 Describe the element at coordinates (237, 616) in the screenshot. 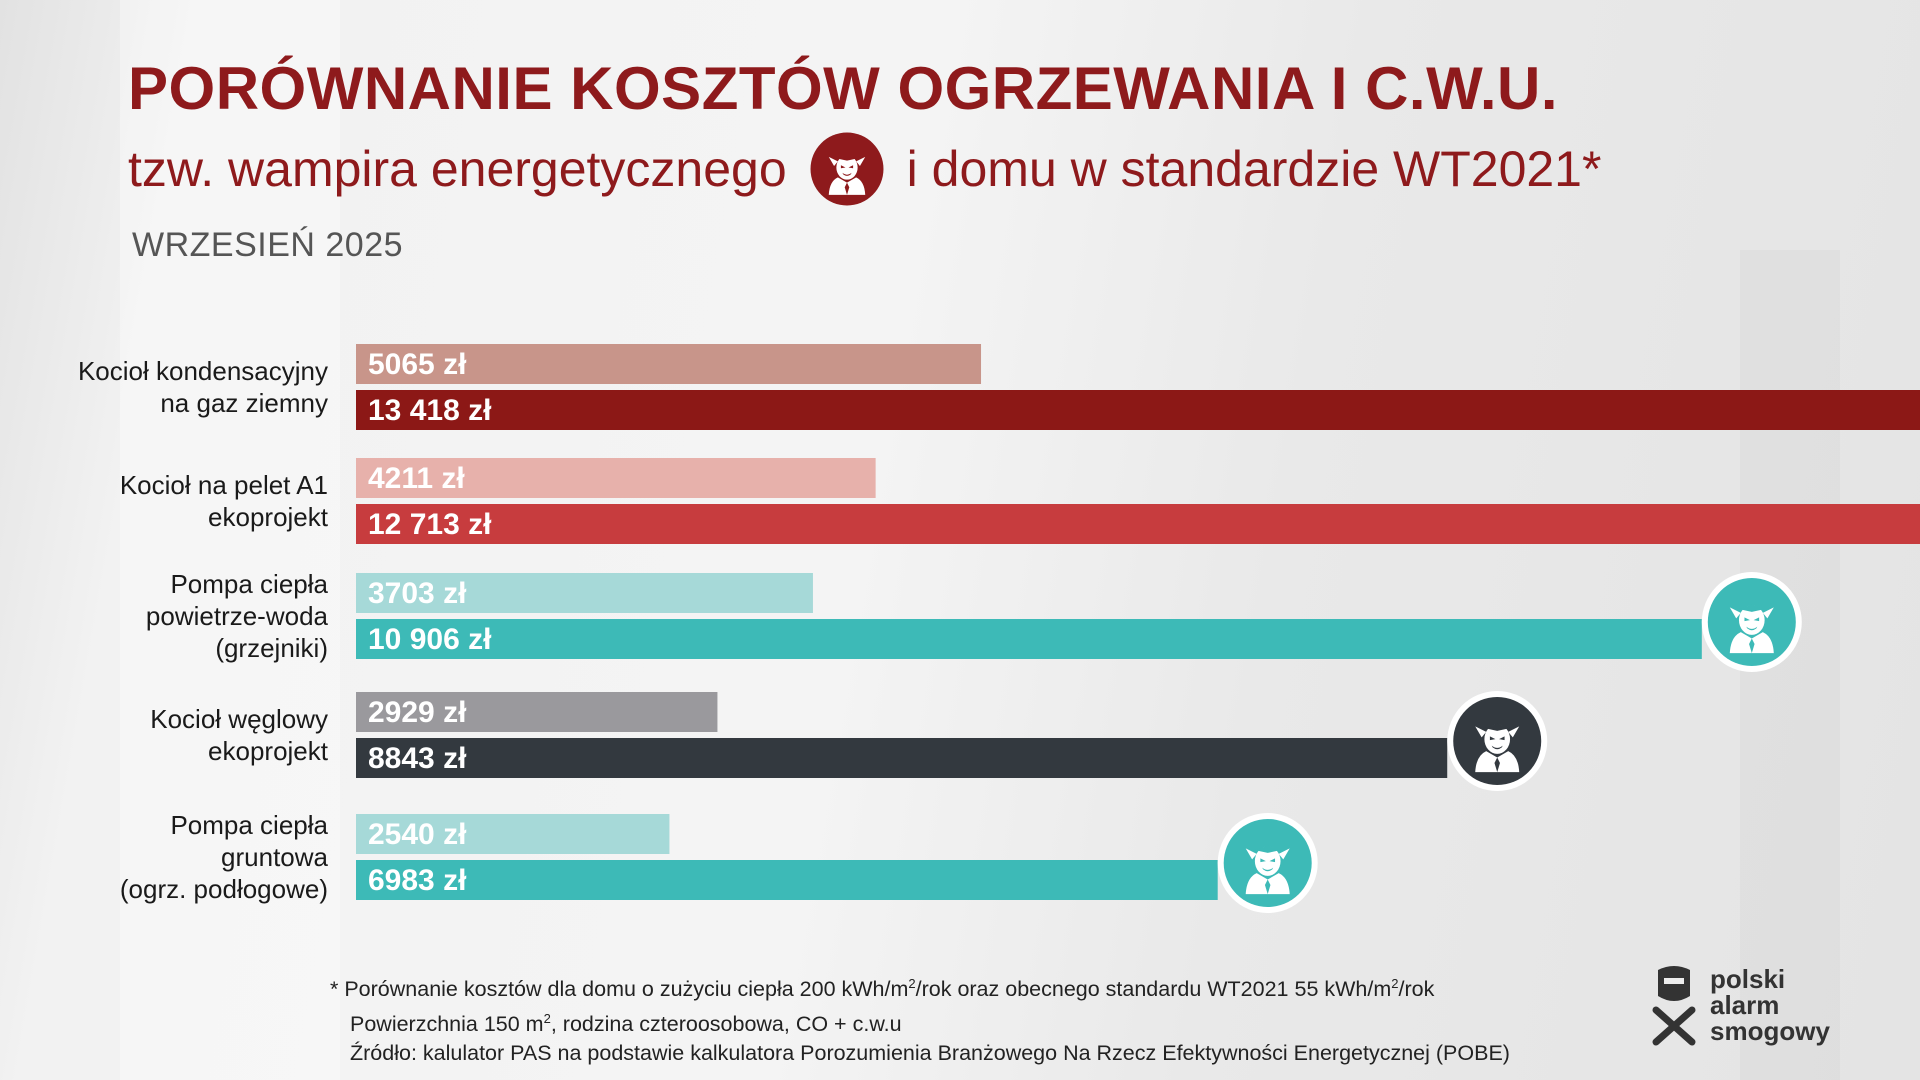

I see `category-label: powietrze-woda` at that location.